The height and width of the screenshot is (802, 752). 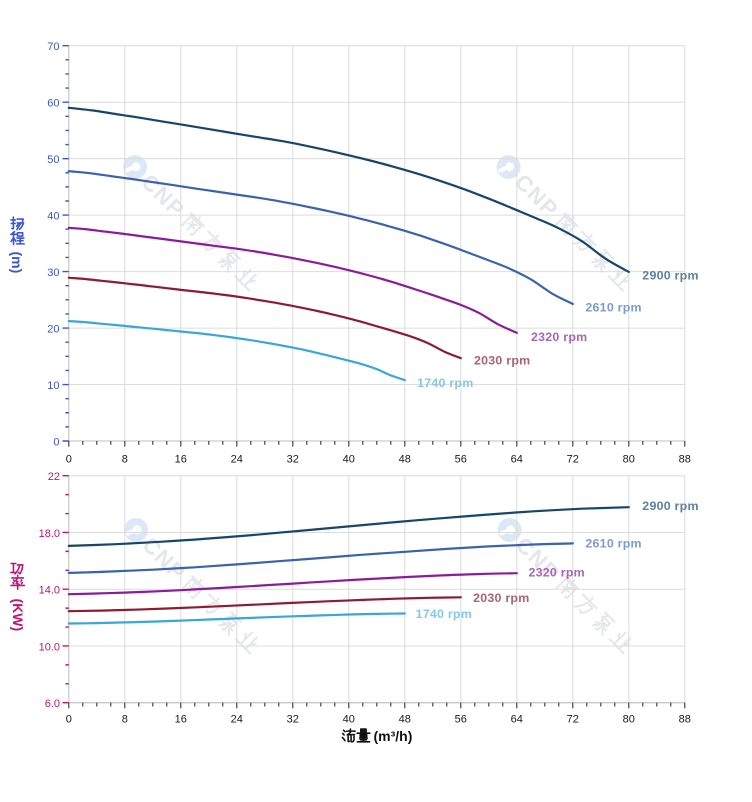 I want to click on svg-text: 60, so click(x=53, y=104).